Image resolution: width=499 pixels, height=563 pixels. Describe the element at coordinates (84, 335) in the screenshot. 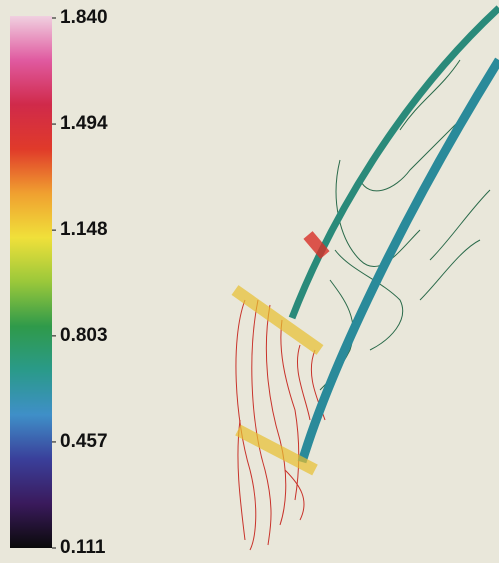

I see `tick-label: 0.803` at that location.